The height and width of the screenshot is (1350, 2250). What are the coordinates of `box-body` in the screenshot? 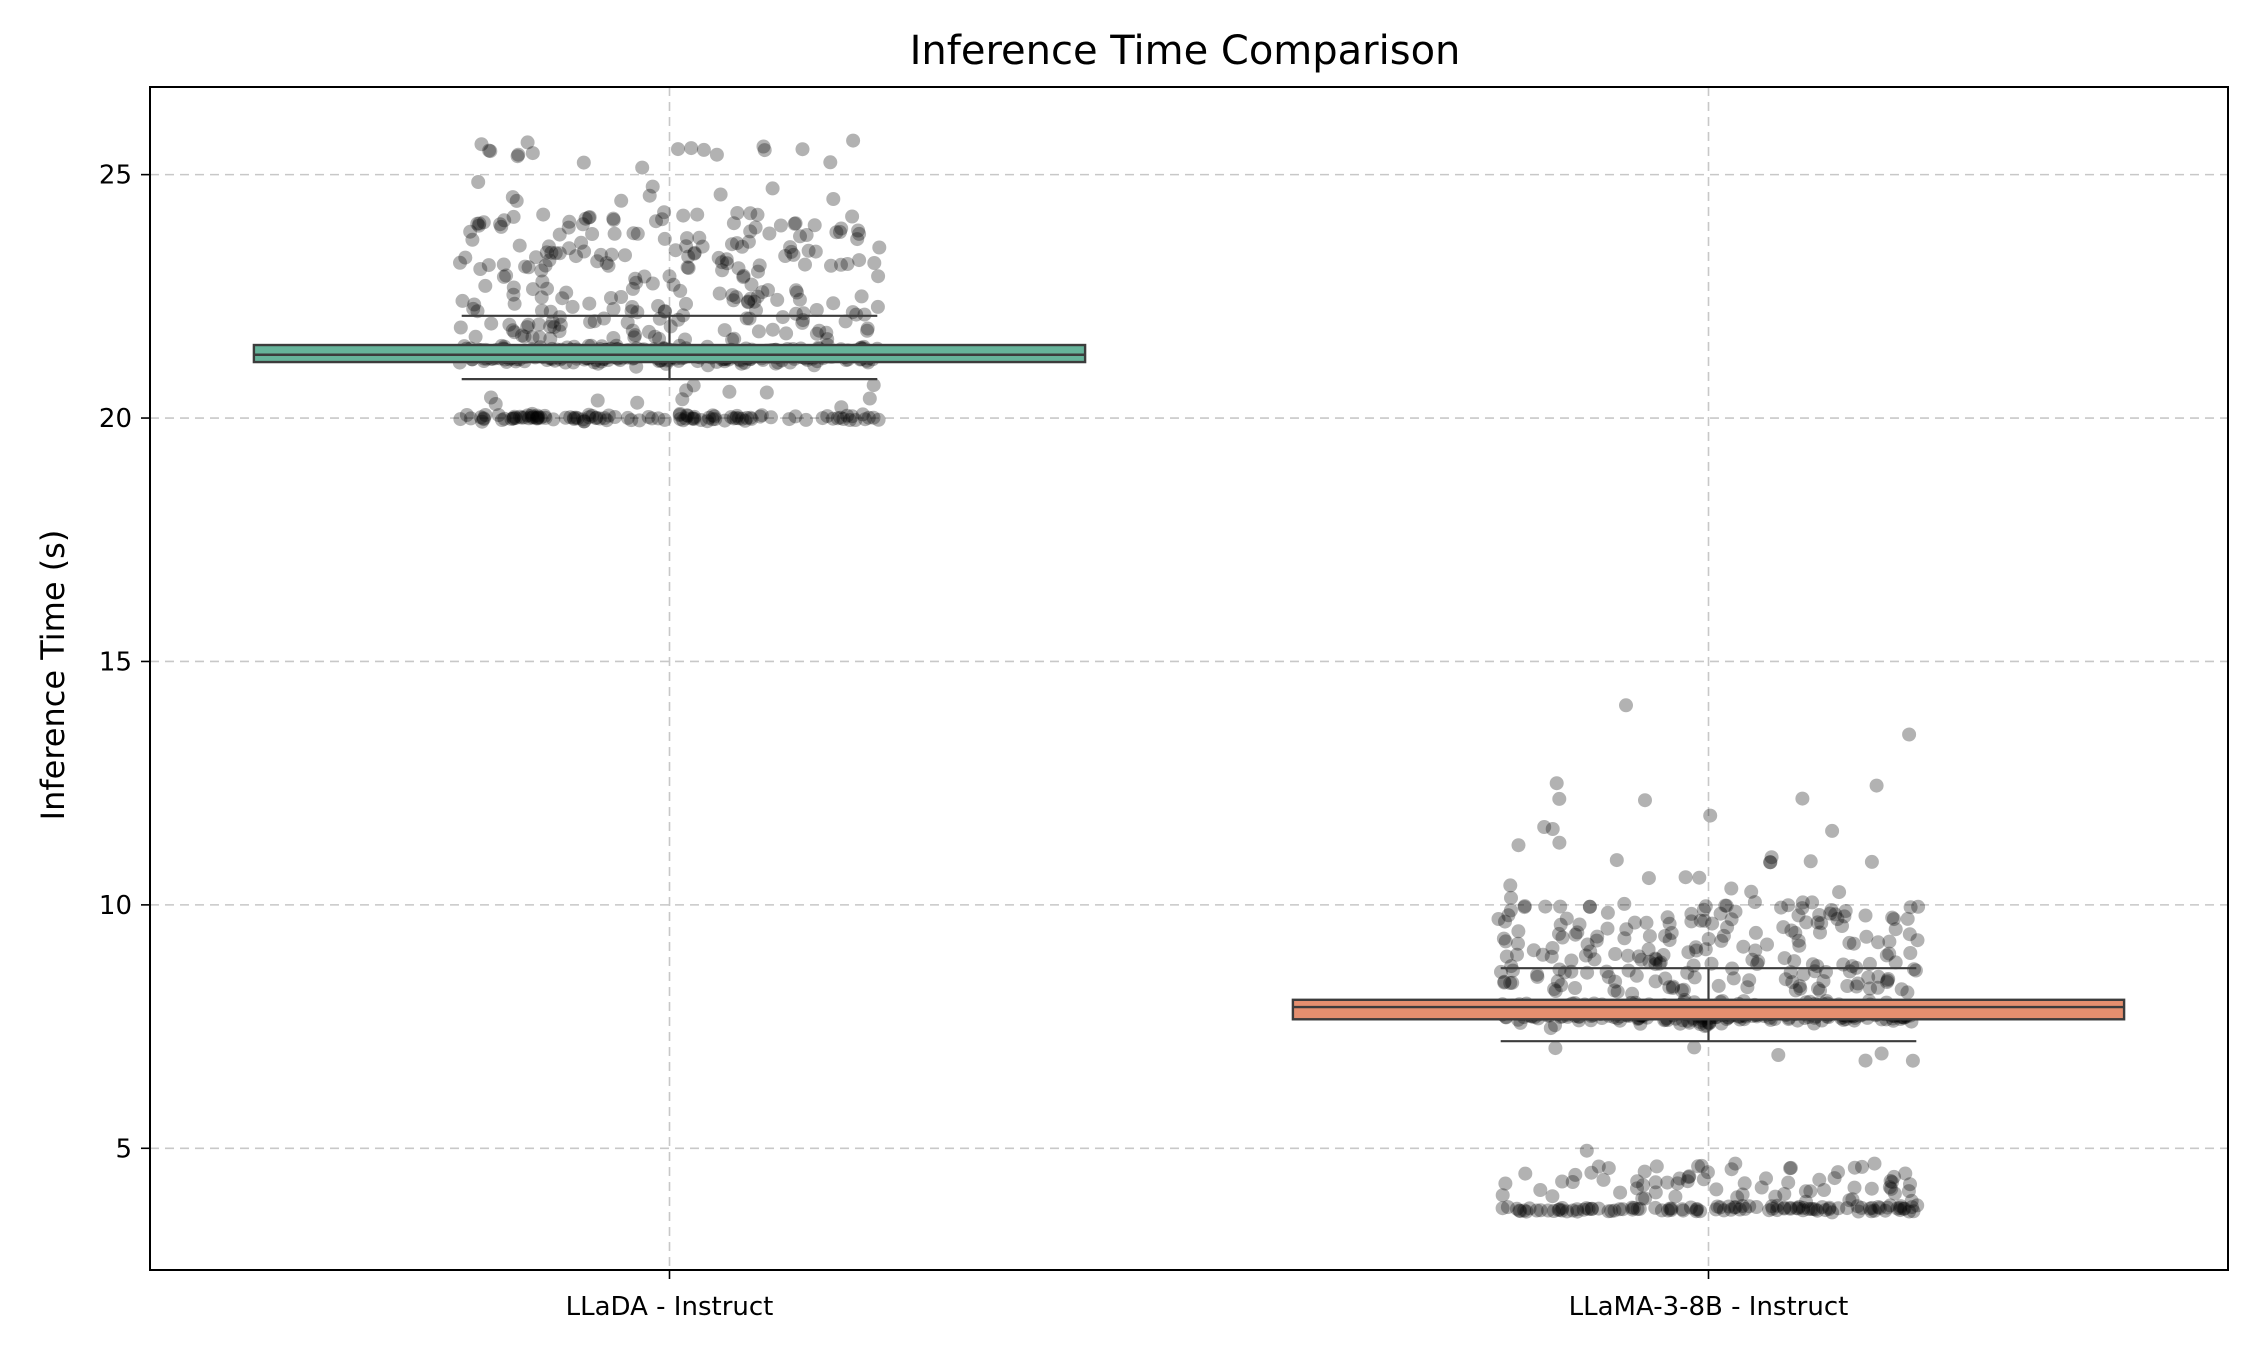 It's located at (669, 353).